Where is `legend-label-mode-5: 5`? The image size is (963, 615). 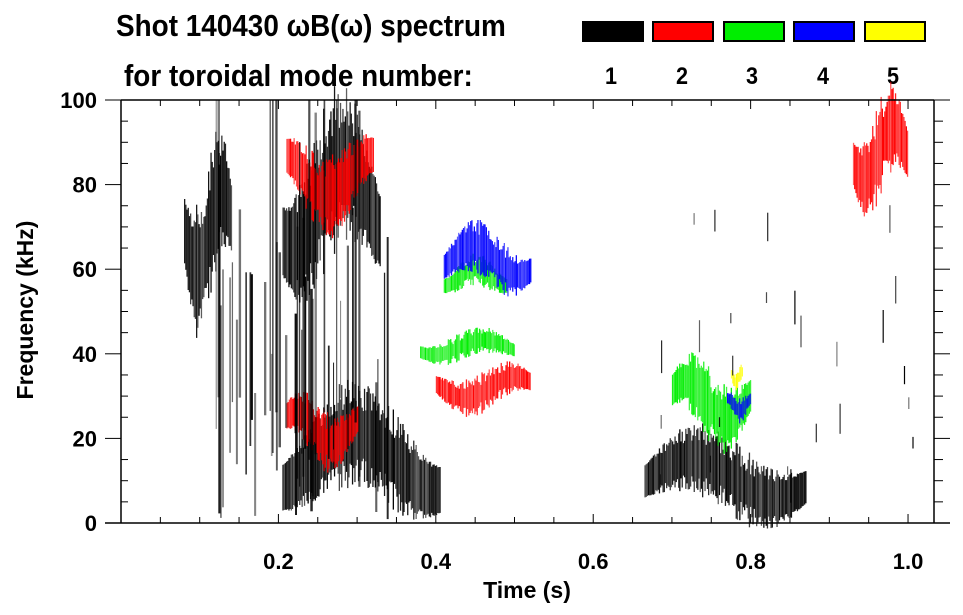 legend-label-mode-5: 5 is located at coordinates (893, 76).